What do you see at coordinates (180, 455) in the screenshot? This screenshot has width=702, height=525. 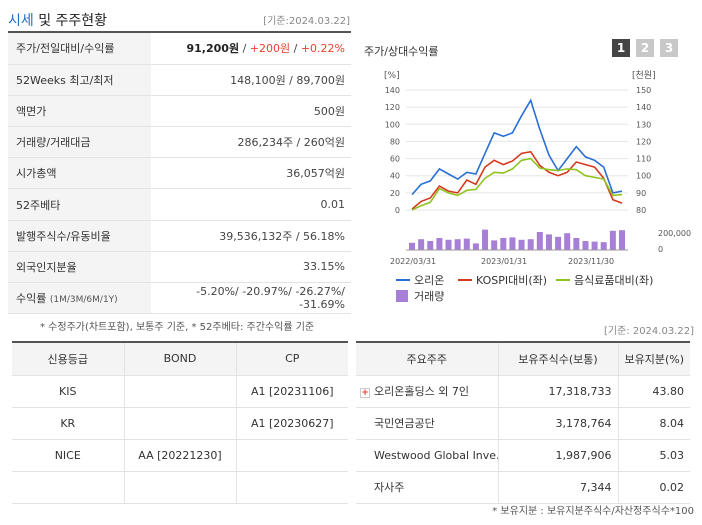 I see `table-row: NICE AA [20221230]` at bounding box center [180, 455].